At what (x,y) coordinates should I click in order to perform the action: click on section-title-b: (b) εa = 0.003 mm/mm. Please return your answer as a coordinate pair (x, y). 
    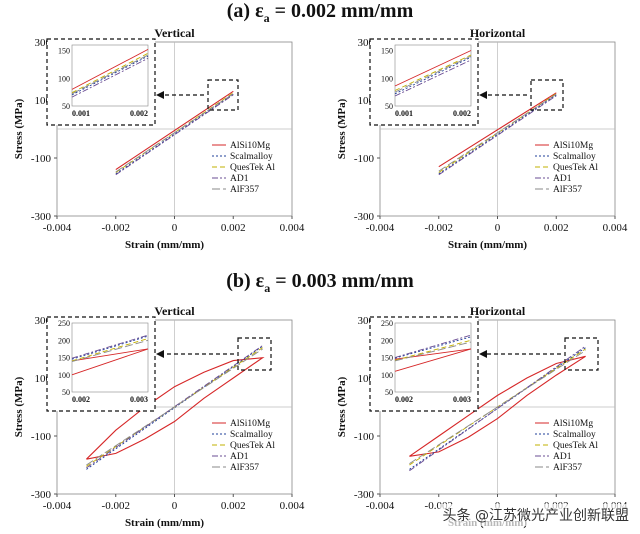
    Looking at the image, I should click on (320, 282).